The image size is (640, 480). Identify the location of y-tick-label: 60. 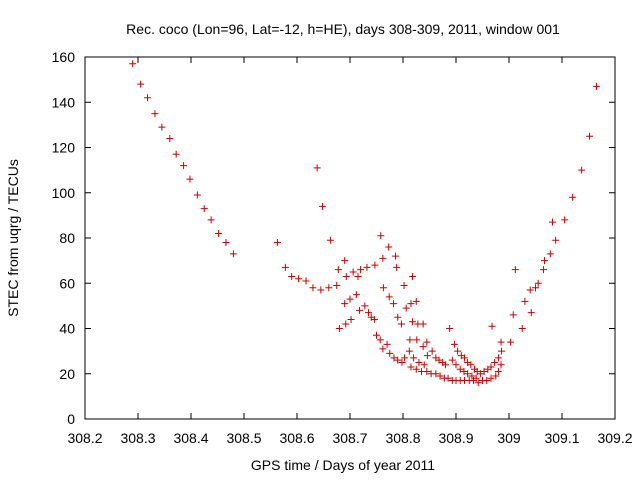
(67, 283).